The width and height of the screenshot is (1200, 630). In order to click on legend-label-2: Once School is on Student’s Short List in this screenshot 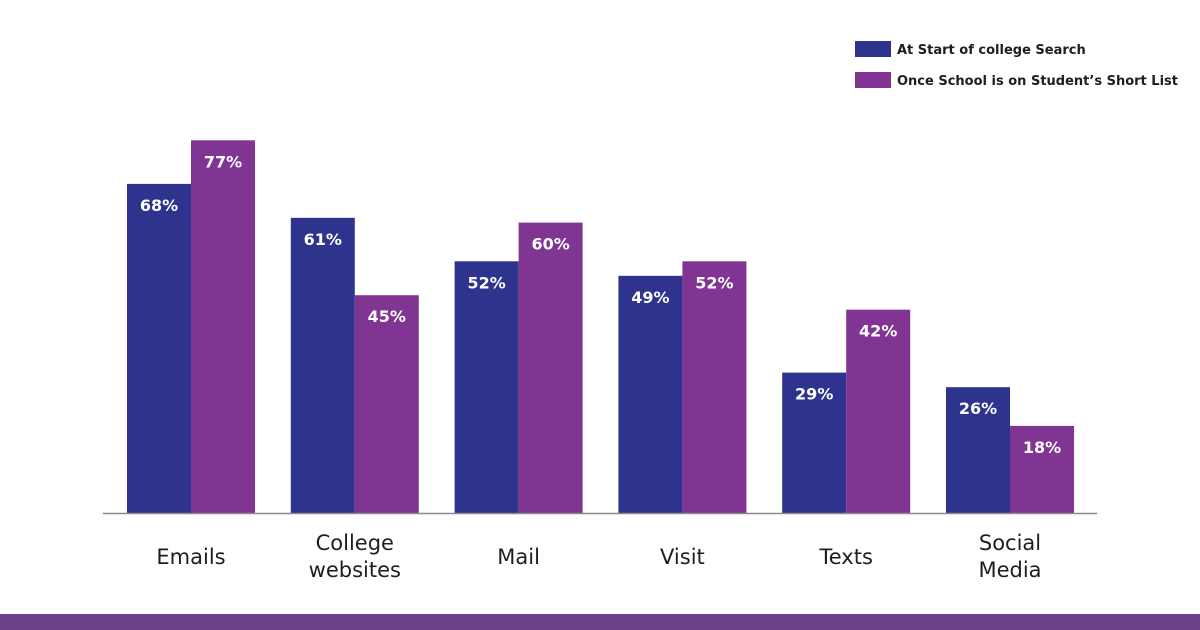, I will do `click(1037, 81)`.